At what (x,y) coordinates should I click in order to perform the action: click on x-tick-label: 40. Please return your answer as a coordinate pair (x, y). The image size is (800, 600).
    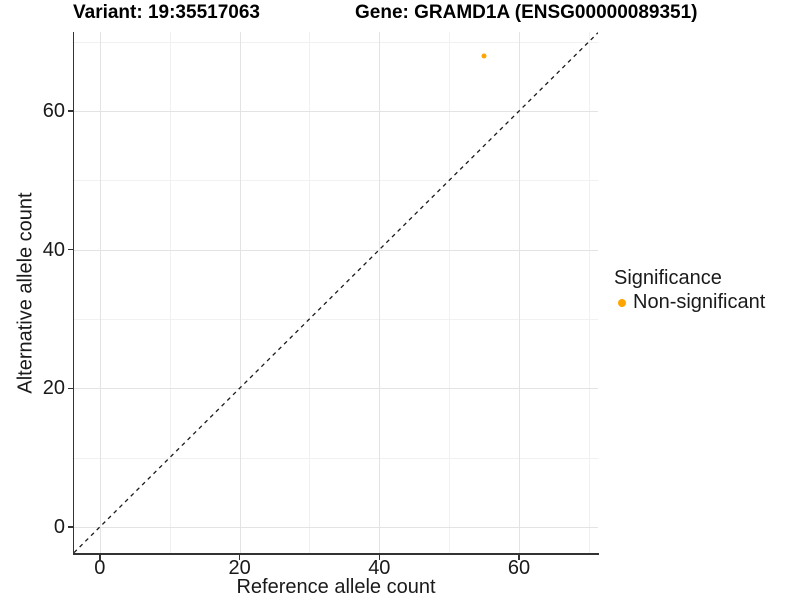
    Looking at the image, I should click on (379, 568).